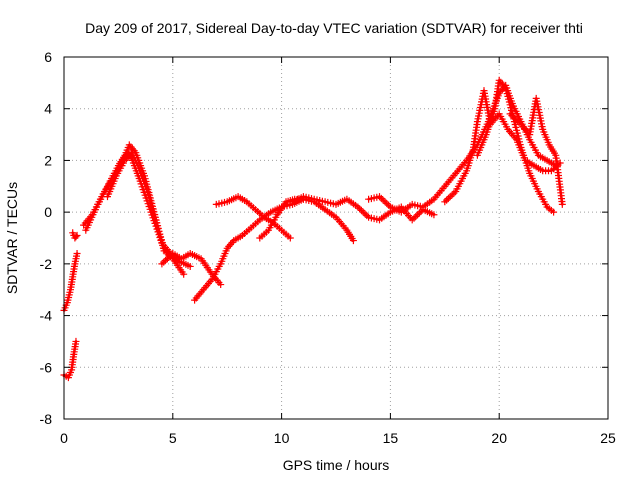 This screenshot has height=480, width=640. I want to click on y-axis-label: SDTVAR / TECUs, so click(12, 238).